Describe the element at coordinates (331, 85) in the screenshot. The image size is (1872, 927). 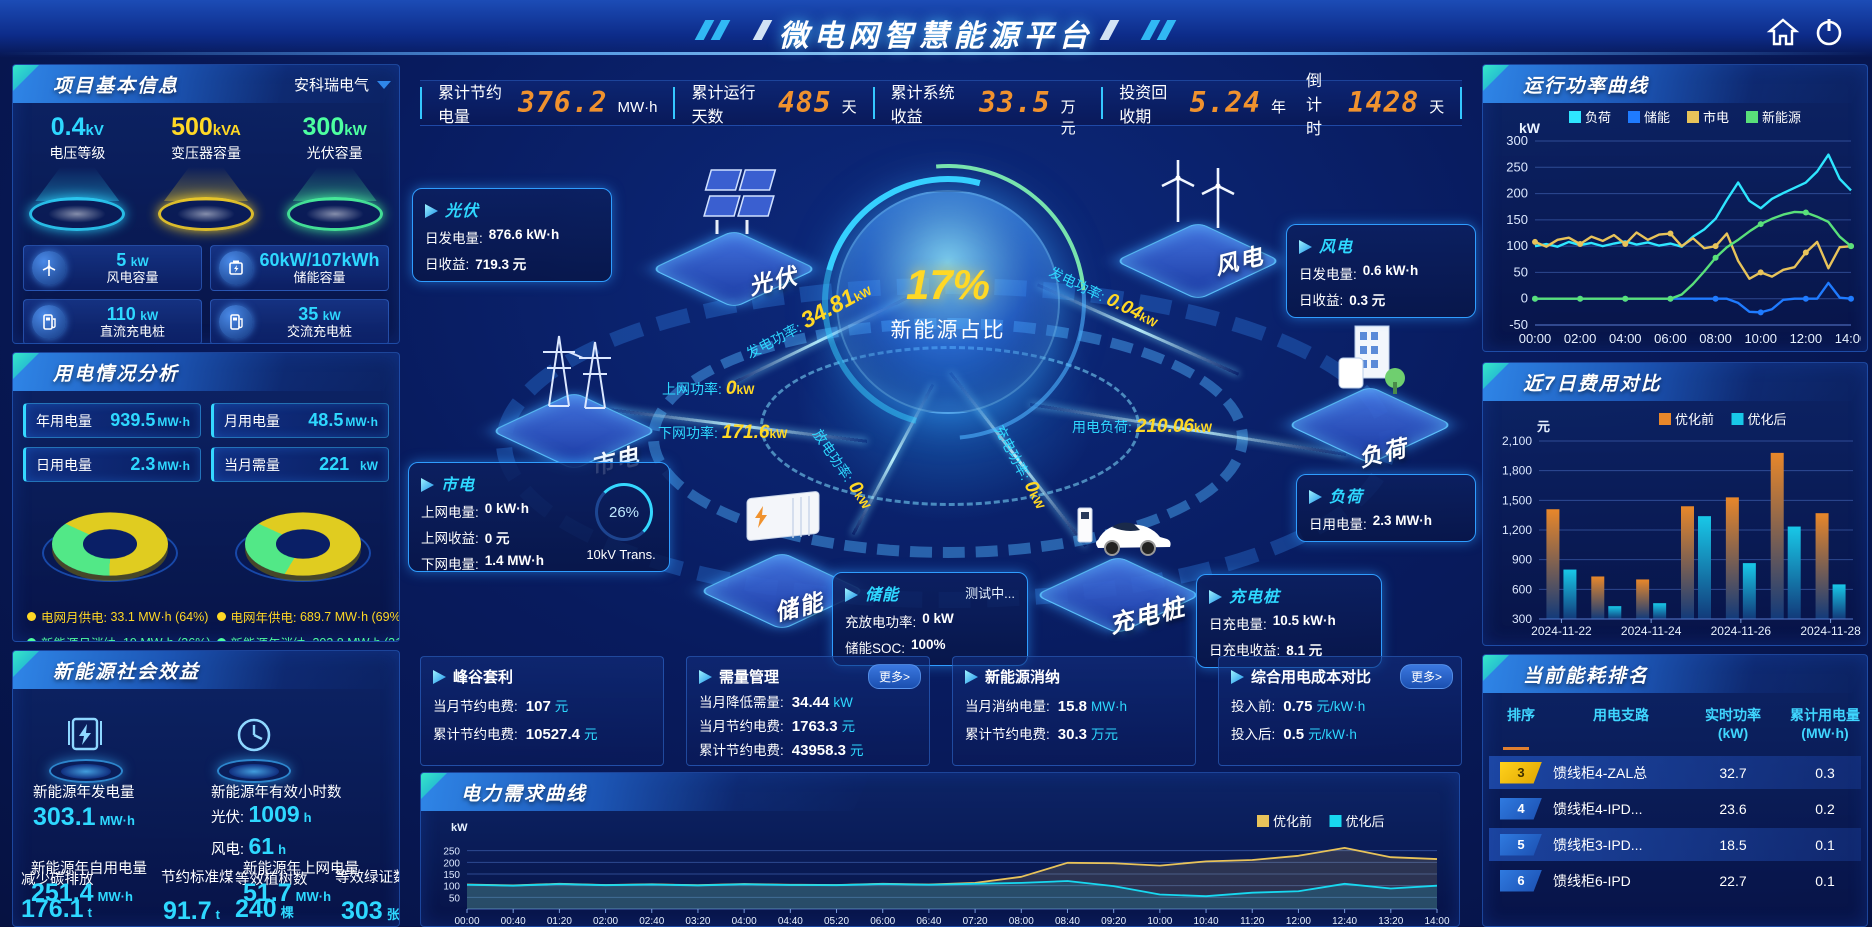
I see `company-select: 安科瑞电气` at that location.